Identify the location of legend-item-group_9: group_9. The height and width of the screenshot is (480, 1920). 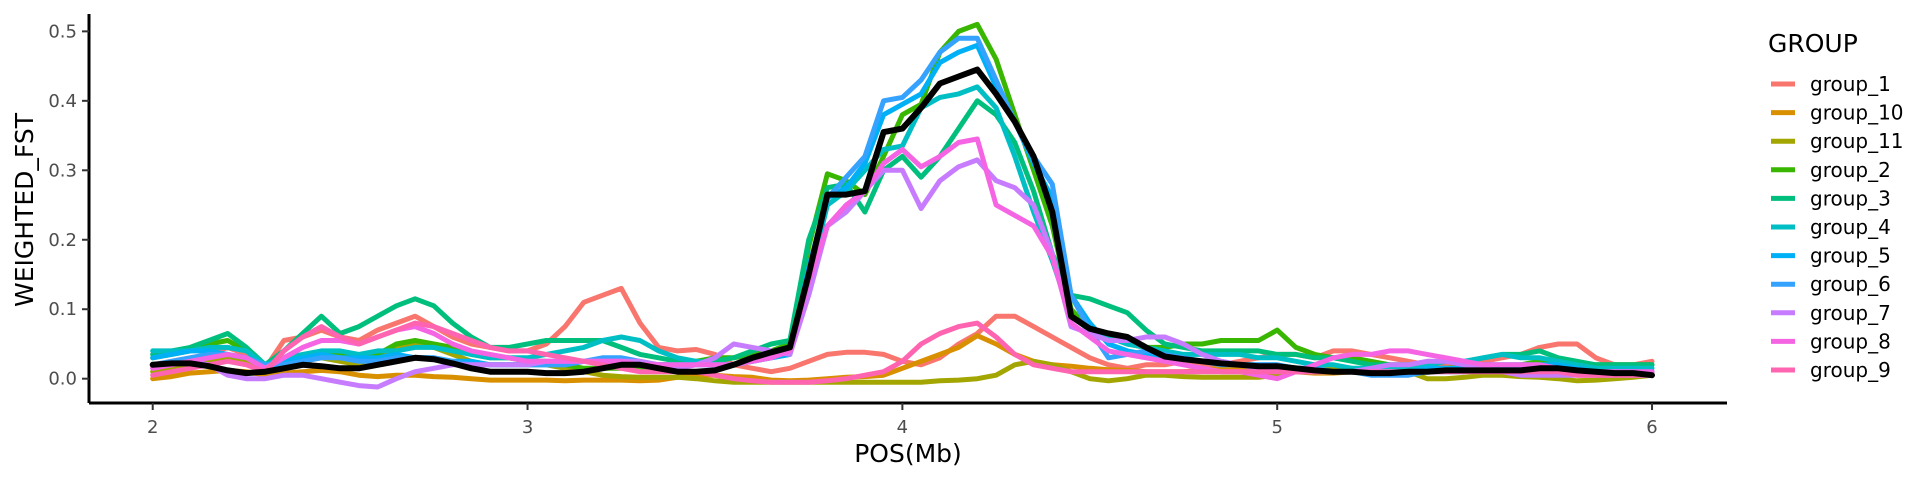
(1831, 370).